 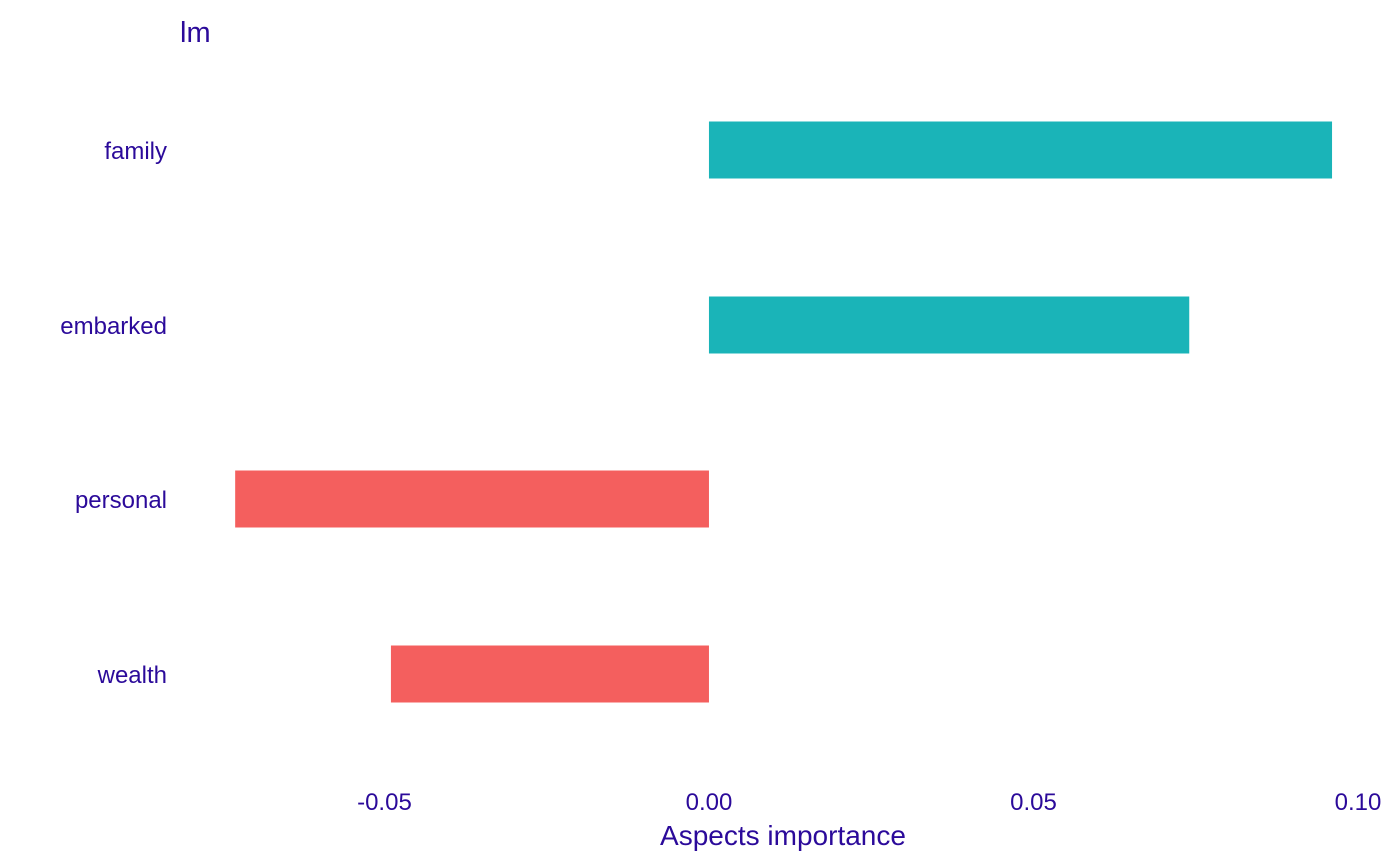 I want to click on y-tick-label-embarked: embarked, so click(x=113, y=326).